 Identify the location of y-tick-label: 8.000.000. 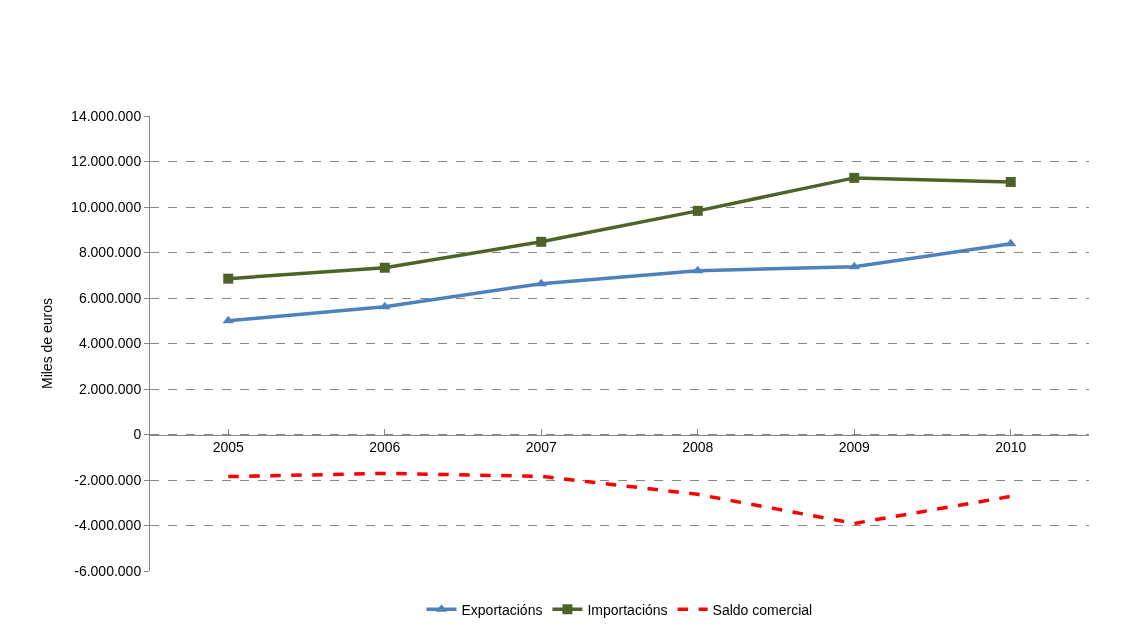
(110, 252).